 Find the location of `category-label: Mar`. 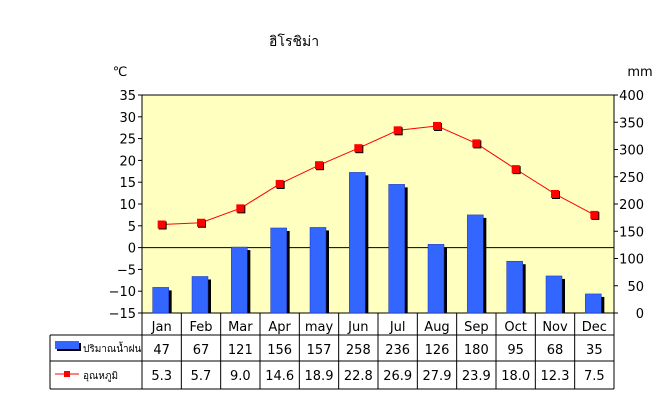

category-label: Mar is located at coordinates (240, 327).